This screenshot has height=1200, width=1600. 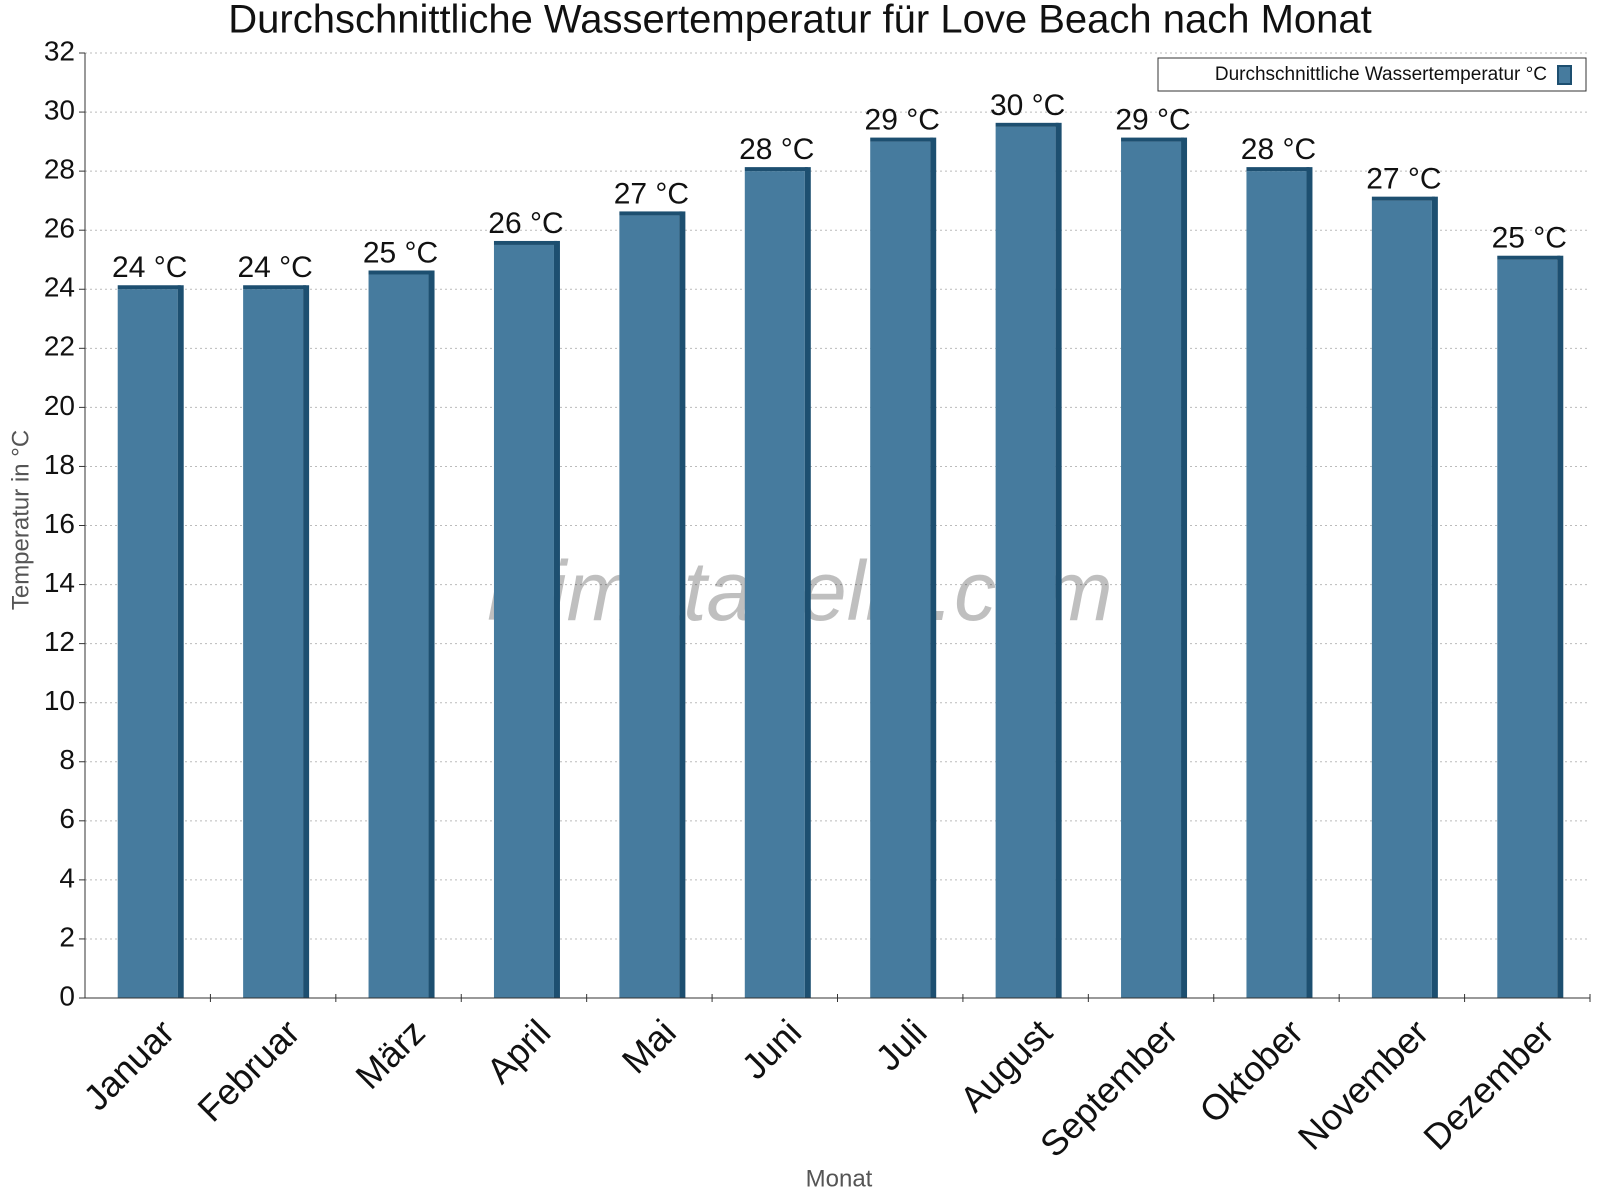 I want to click on y-tick-label: 30, so click(x=59, y=109).